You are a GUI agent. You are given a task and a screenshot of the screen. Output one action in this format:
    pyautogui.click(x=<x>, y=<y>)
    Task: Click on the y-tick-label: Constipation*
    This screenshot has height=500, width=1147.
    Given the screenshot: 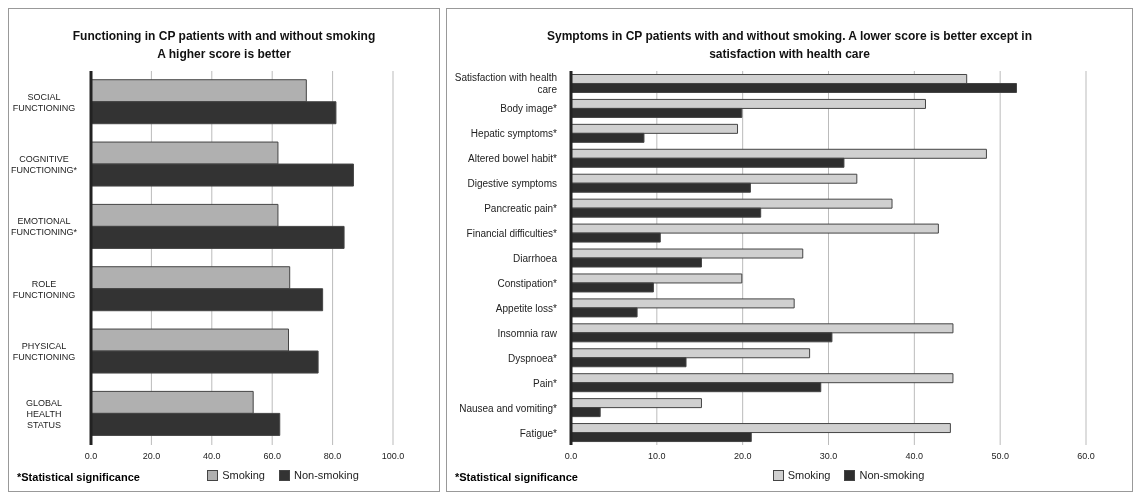 What is the action you would take?
    pyautogui.click(x=527, y=283)
    